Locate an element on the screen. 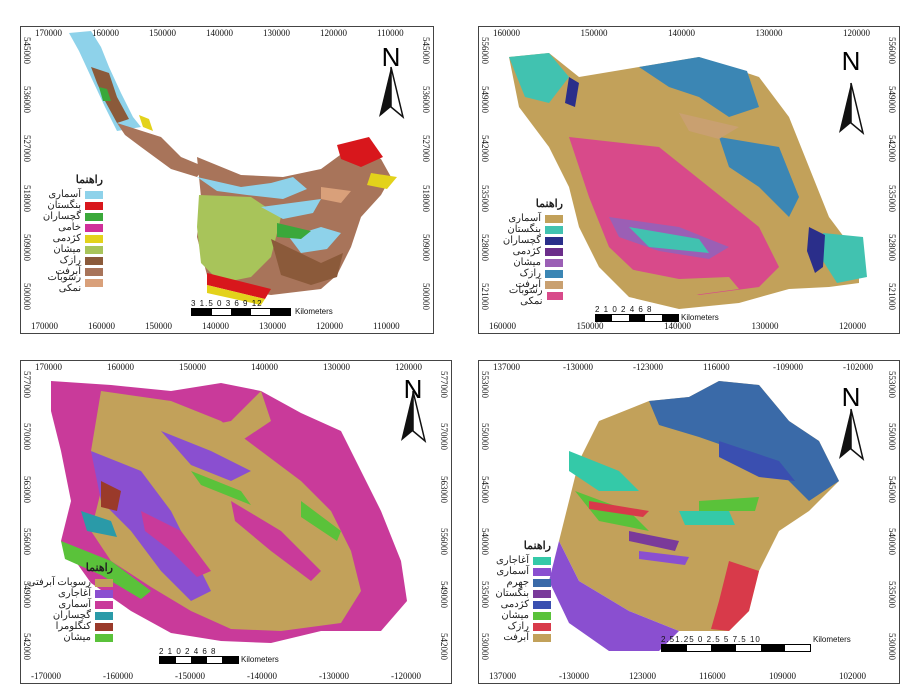  coordinate-label: 563000 is located at coordinates (444, 489).